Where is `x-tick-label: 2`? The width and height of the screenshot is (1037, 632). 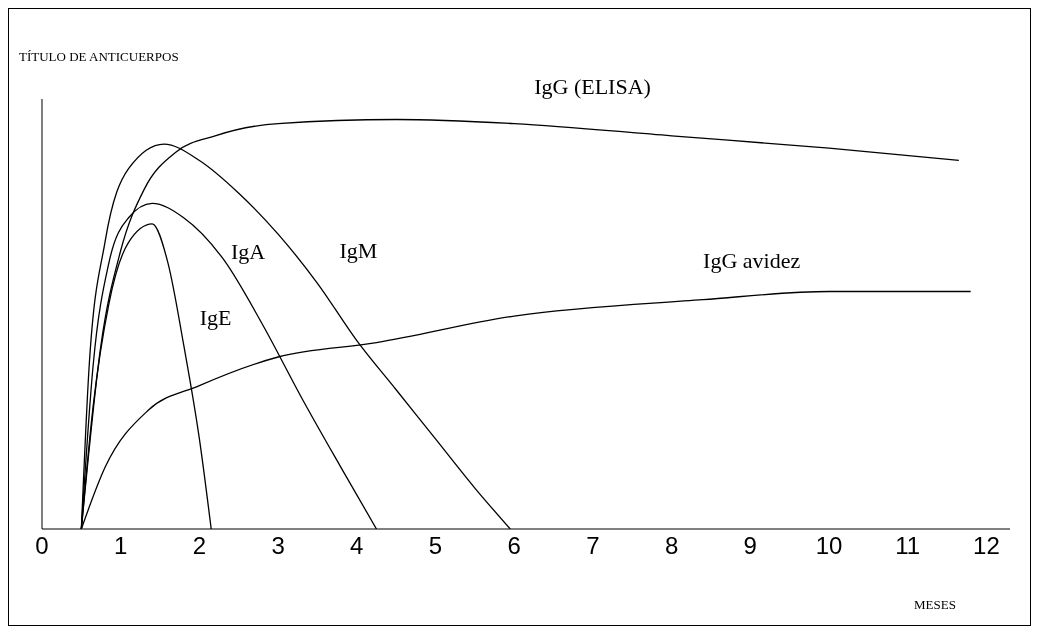 x-tick-label: 2 is located at coordinates (199, 546).